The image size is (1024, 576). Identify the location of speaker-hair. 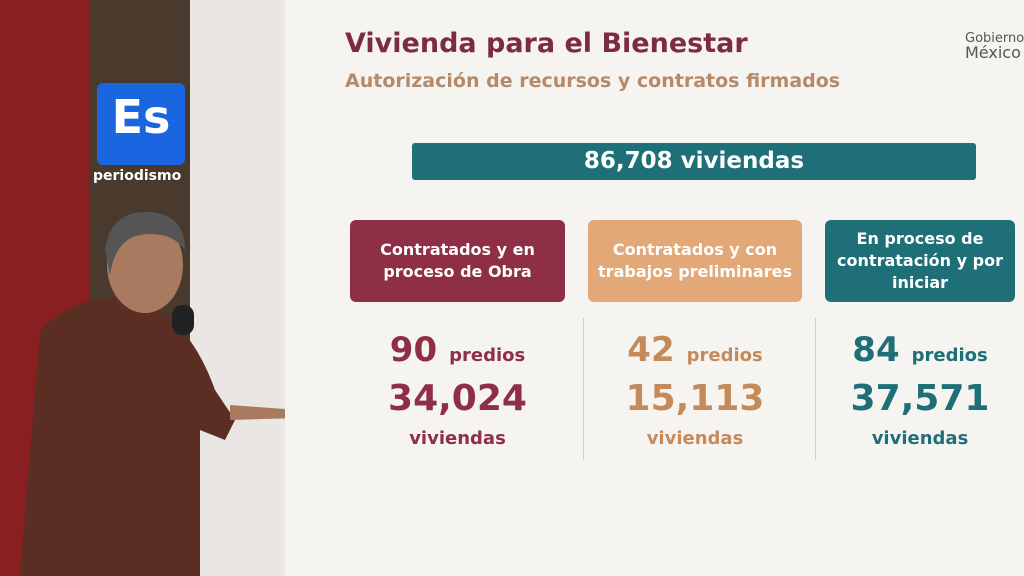
(145, 243).